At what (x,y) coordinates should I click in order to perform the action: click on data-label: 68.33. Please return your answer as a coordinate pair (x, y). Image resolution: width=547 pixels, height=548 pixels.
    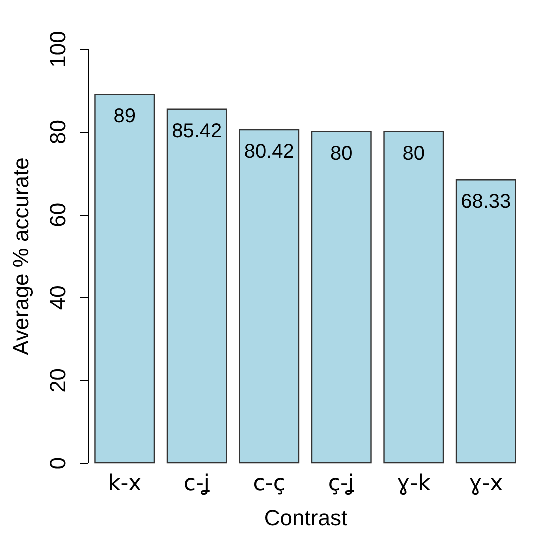
    Looking at the image, I should click on (486, 202).